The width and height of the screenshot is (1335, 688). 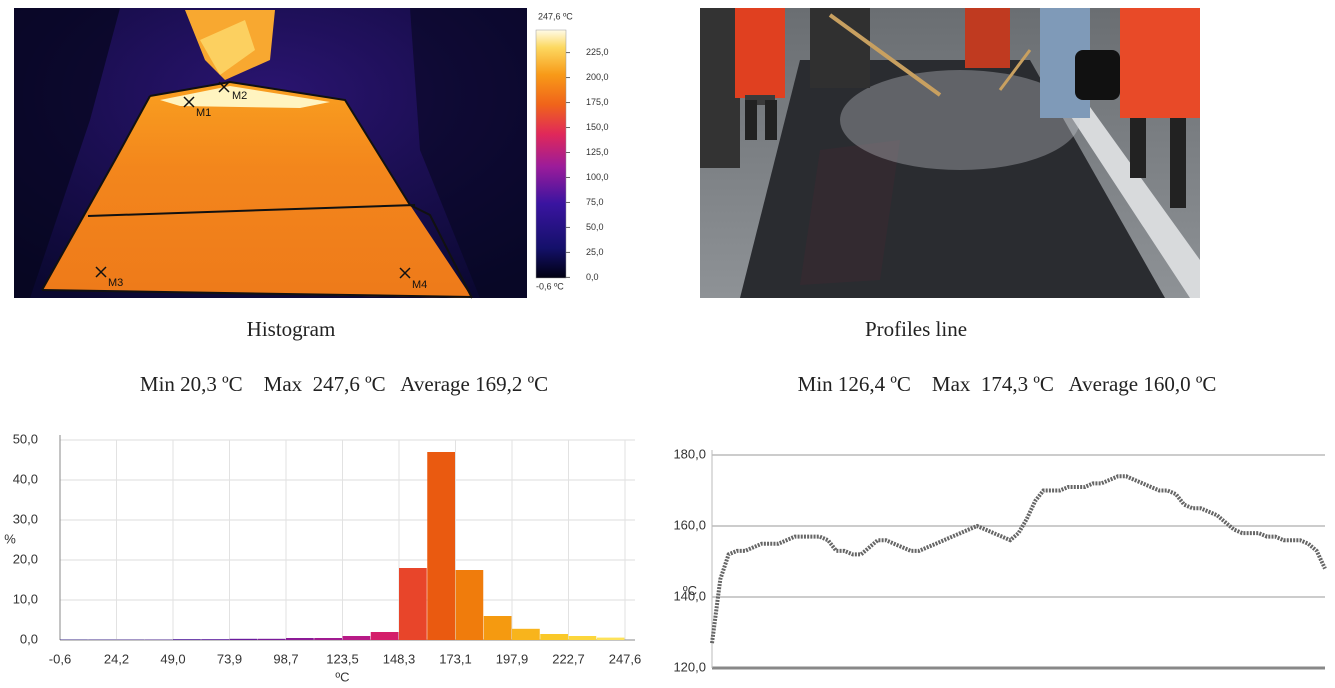 I want to click on colorbar-min-label: -0,6 ºC, so click(x=550, y=286).